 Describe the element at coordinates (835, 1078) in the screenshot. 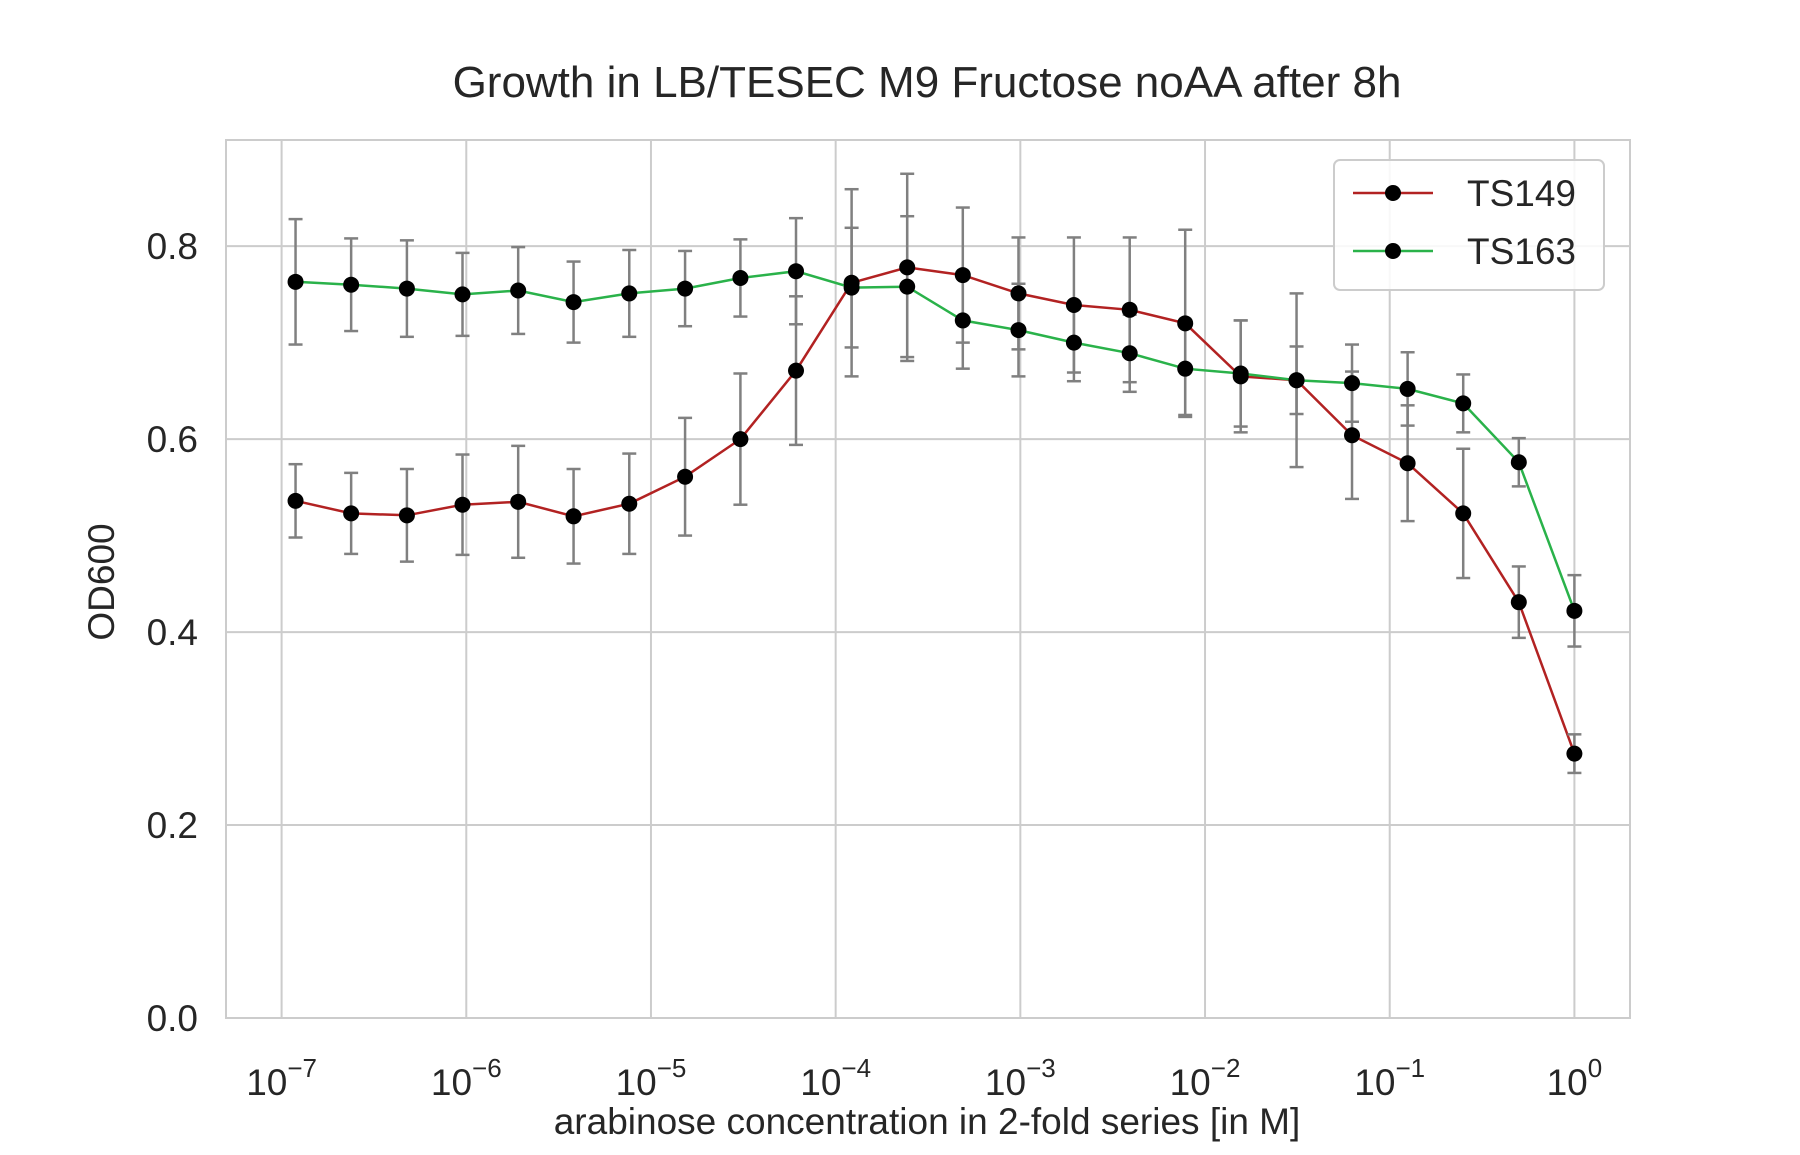

I see `x-tick-label: 10⁻⁴` at that location.